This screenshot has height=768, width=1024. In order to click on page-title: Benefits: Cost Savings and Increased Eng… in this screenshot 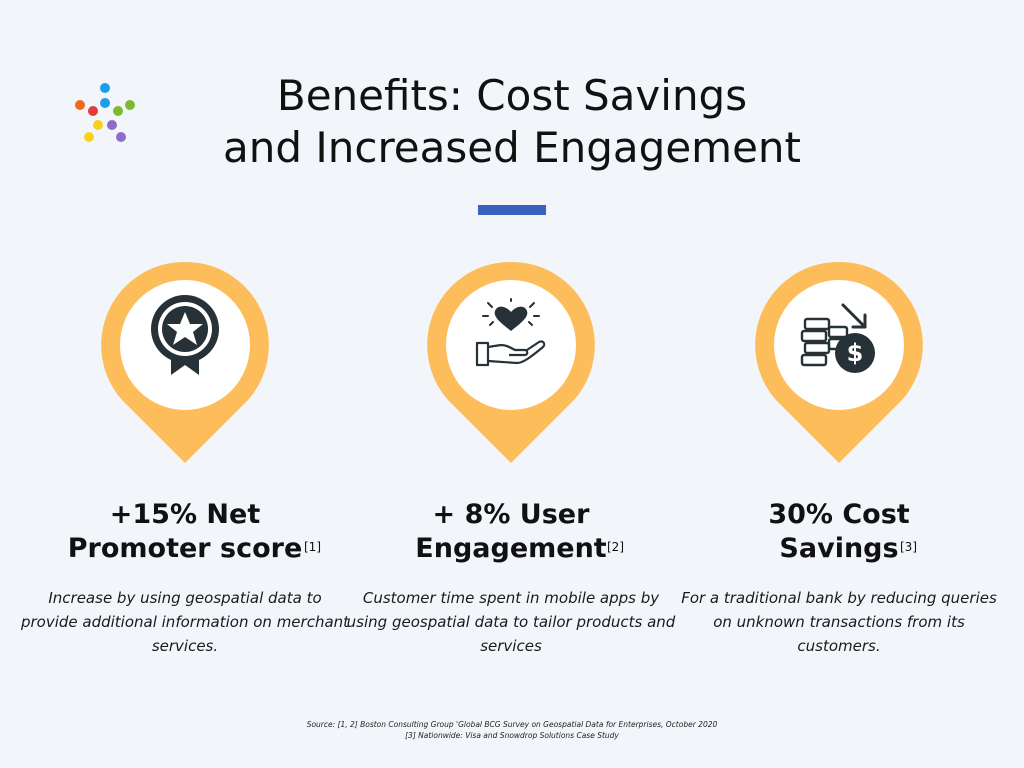, I will do `click(512, 122)`.